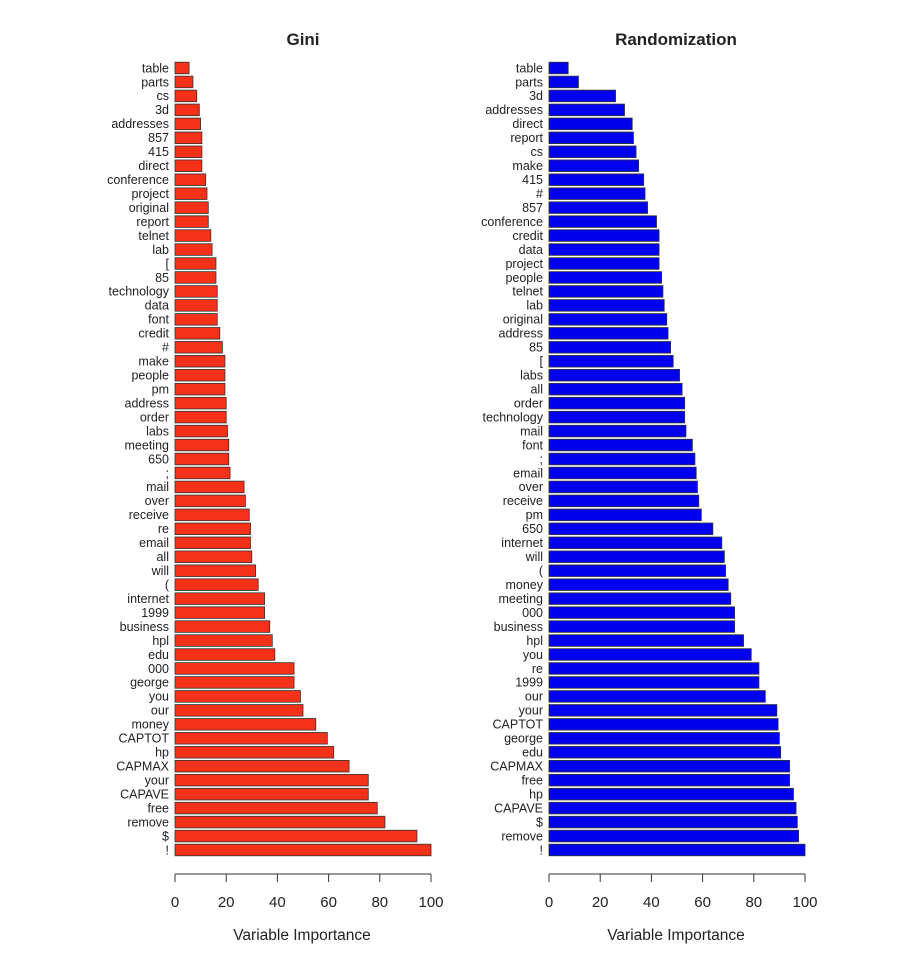 The image size is (902, 954). Describe the element at coordinates (533, 655) in the screenshot. I see `randomization-bar-label: you` at that location.